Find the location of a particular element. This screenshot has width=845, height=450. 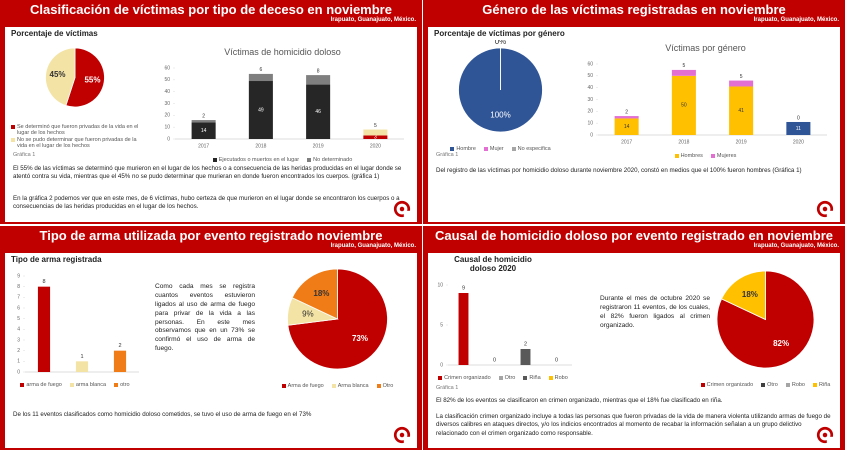

value-label: 100% is located at coordinates (500, 114).